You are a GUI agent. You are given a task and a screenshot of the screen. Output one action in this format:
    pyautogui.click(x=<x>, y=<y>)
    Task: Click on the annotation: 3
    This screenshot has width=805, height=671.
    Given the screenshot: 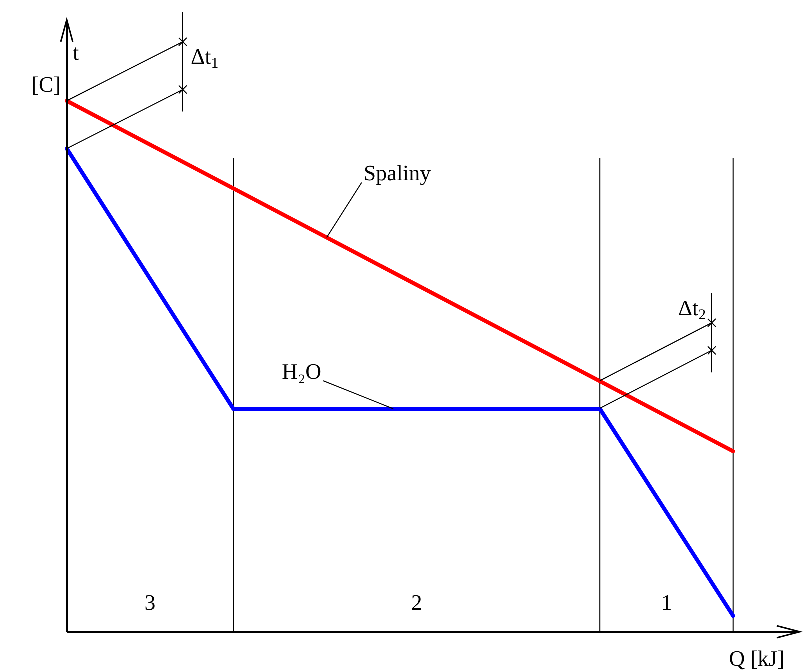 What is the action you would take?
    pyautogui.click(x=150, y=602)
    